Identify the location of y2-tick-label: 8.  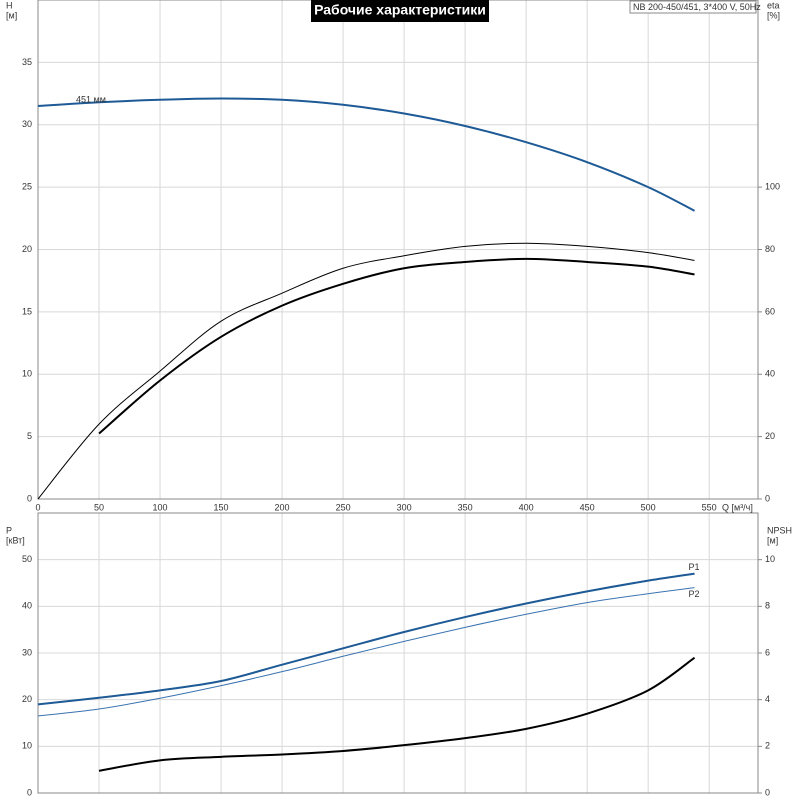
(767, 606).